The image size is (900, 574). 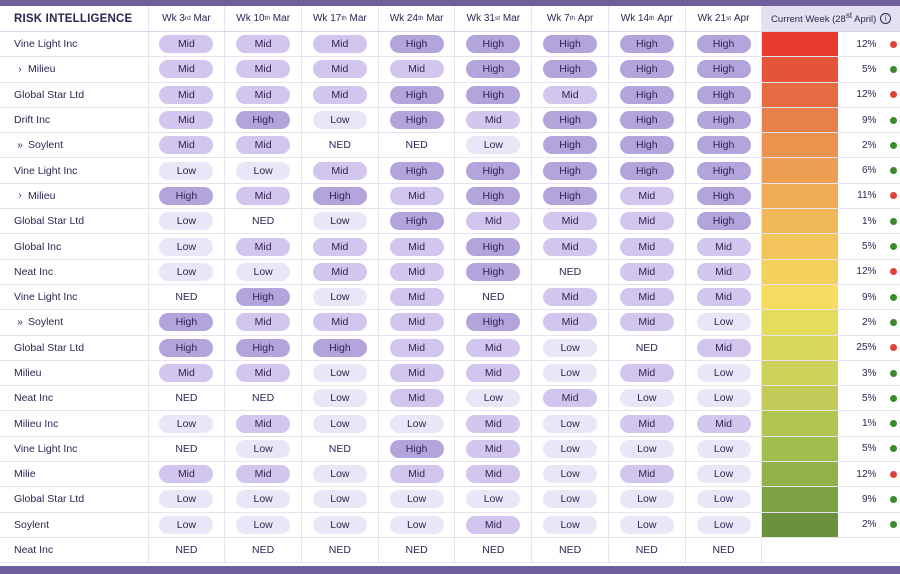 What do you see at coordinates (450, 247) in the screenshot?
I see `table-row: Global Inc Low Mid Mid Mid High Mid Mid Mid 5%` at bounding box center [450, 247].